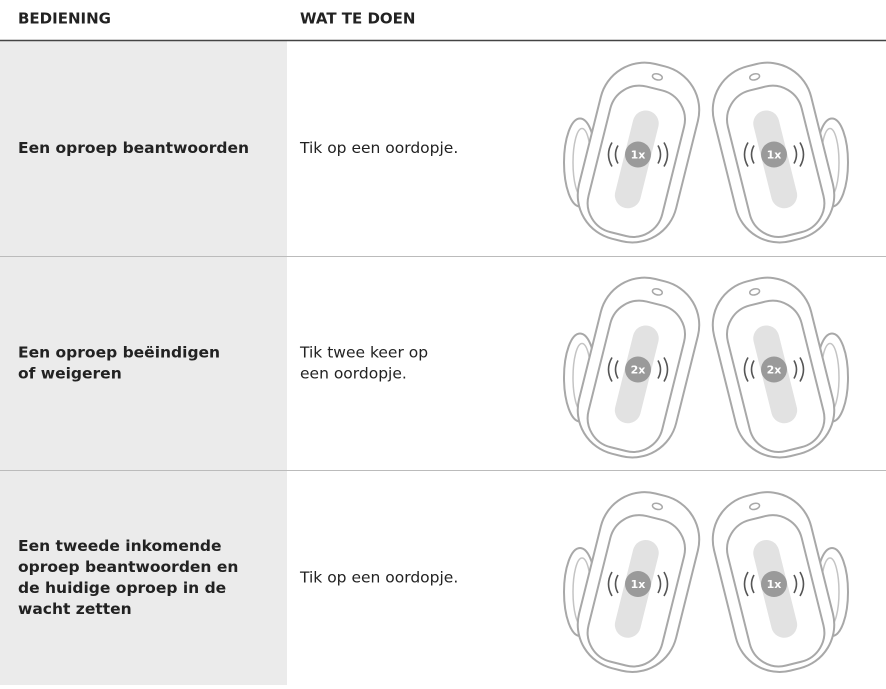  What do you see at coordinates (64, 19) in the screenshot?
I see `header-cell: BEDIENING` at bounding box center [64, 19].